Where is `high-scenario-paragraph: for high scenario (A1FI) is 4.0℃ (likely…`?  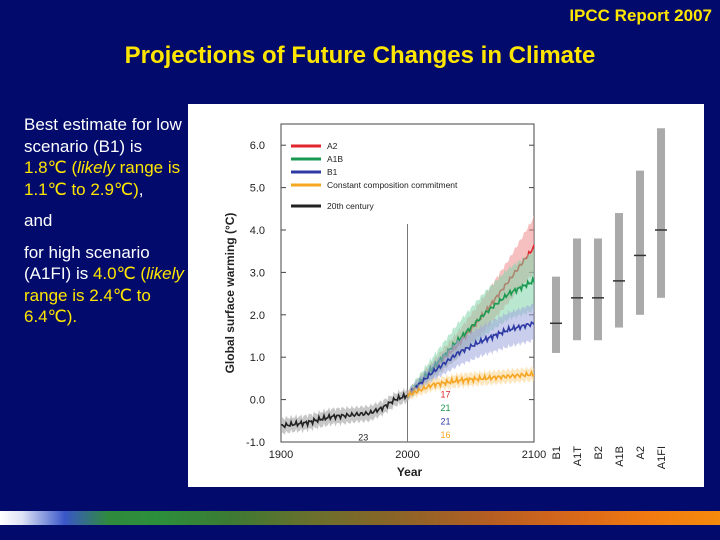
high-scenario-paragraph: for high scenario (A1FI) is 4.0℃ (likely… is located at coordinates (105, 285).